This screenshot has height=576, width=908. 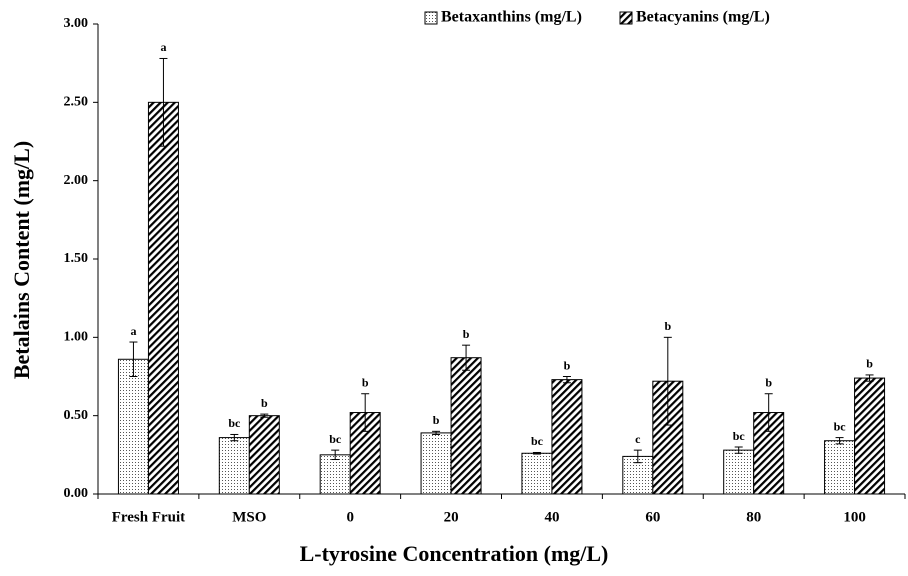 I want to click on y-tick-label: 1.50, so click(x=76, y=258).